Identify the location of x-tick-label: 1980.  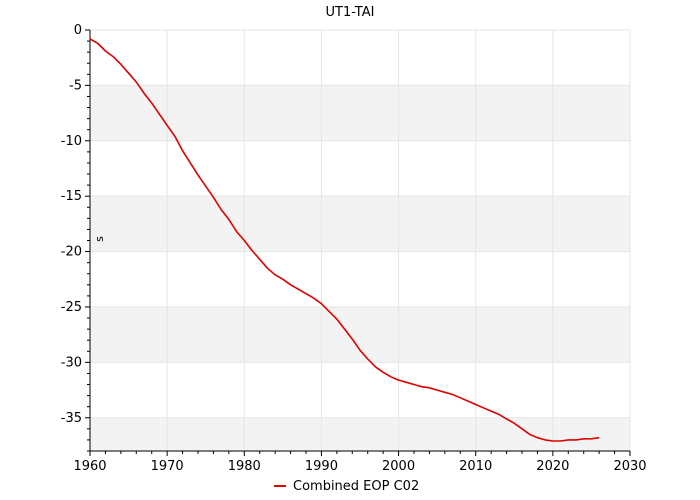
(244, 466).